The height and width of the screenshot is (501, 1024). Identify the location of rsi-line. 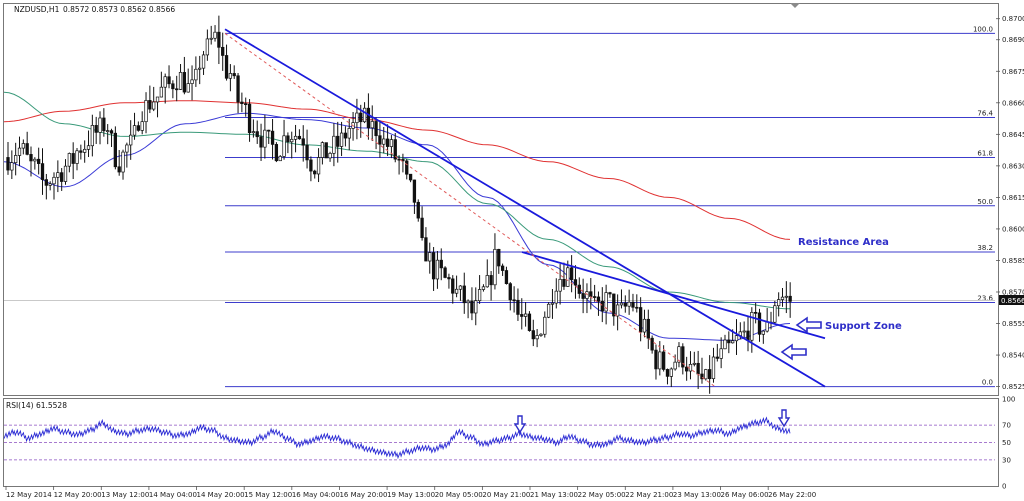
(397, 438).